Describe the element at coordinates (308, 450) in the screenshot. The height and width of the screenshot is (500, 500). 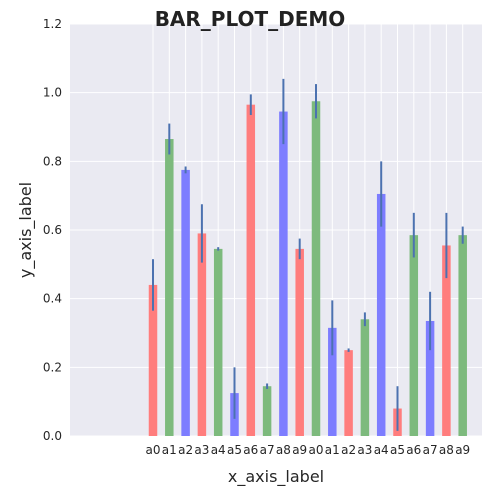
I see `x-tick-labels: a0 a1 a2 a3 a4 a5 a6 a7 a8 a9 a0 a1 a2 a3 a4 a5 a6 a7 a8 a9` at that location.